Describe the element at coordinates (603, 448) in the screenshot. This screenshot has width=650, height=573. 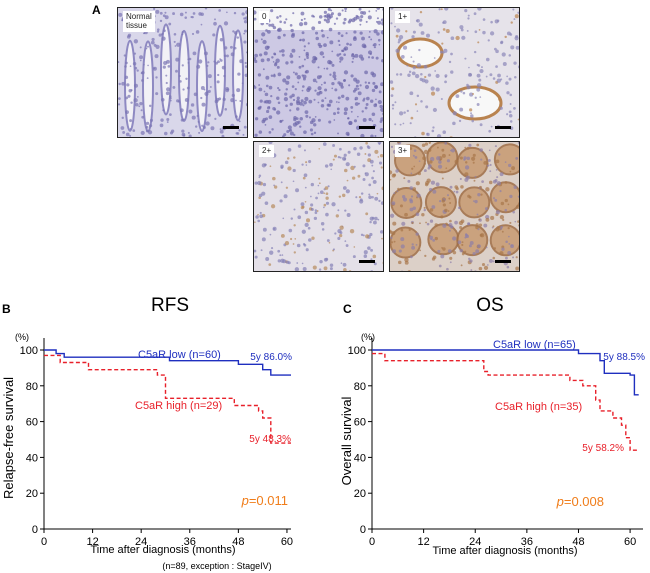
I see `high-group-5y: 5y 58.2%` at that location.